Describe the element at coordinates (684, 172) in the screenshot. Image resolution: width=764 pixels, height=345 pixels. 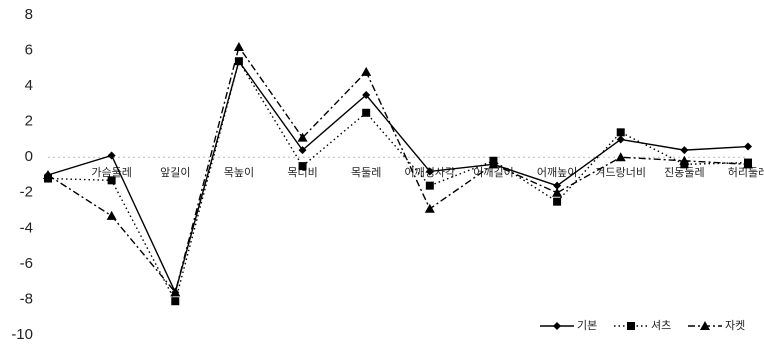
I see `x-tick-label: 진동둘레` at that location.